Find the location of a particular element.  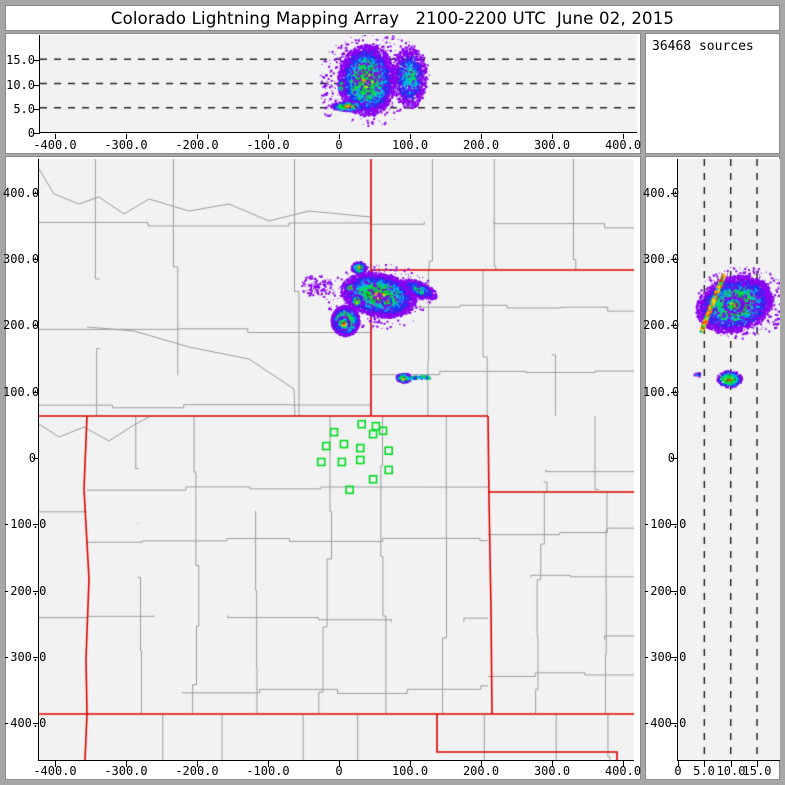

altitude-ew-plot is located at coordinates (338, 84).